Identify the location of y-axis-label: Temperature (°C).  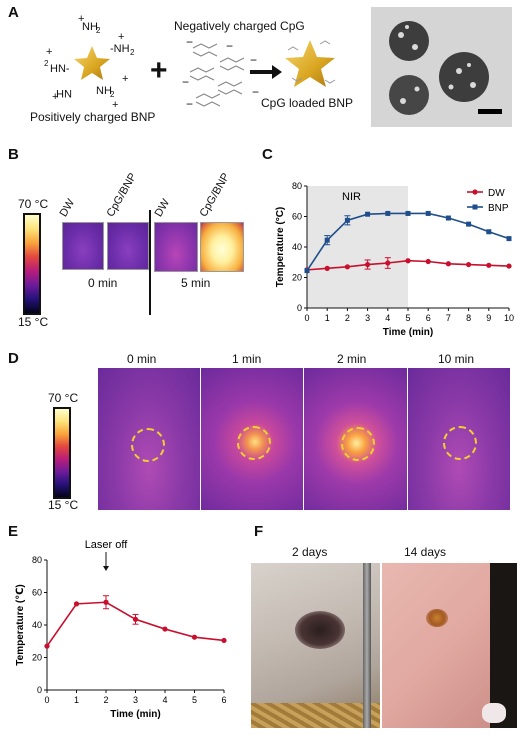
(280, 247).